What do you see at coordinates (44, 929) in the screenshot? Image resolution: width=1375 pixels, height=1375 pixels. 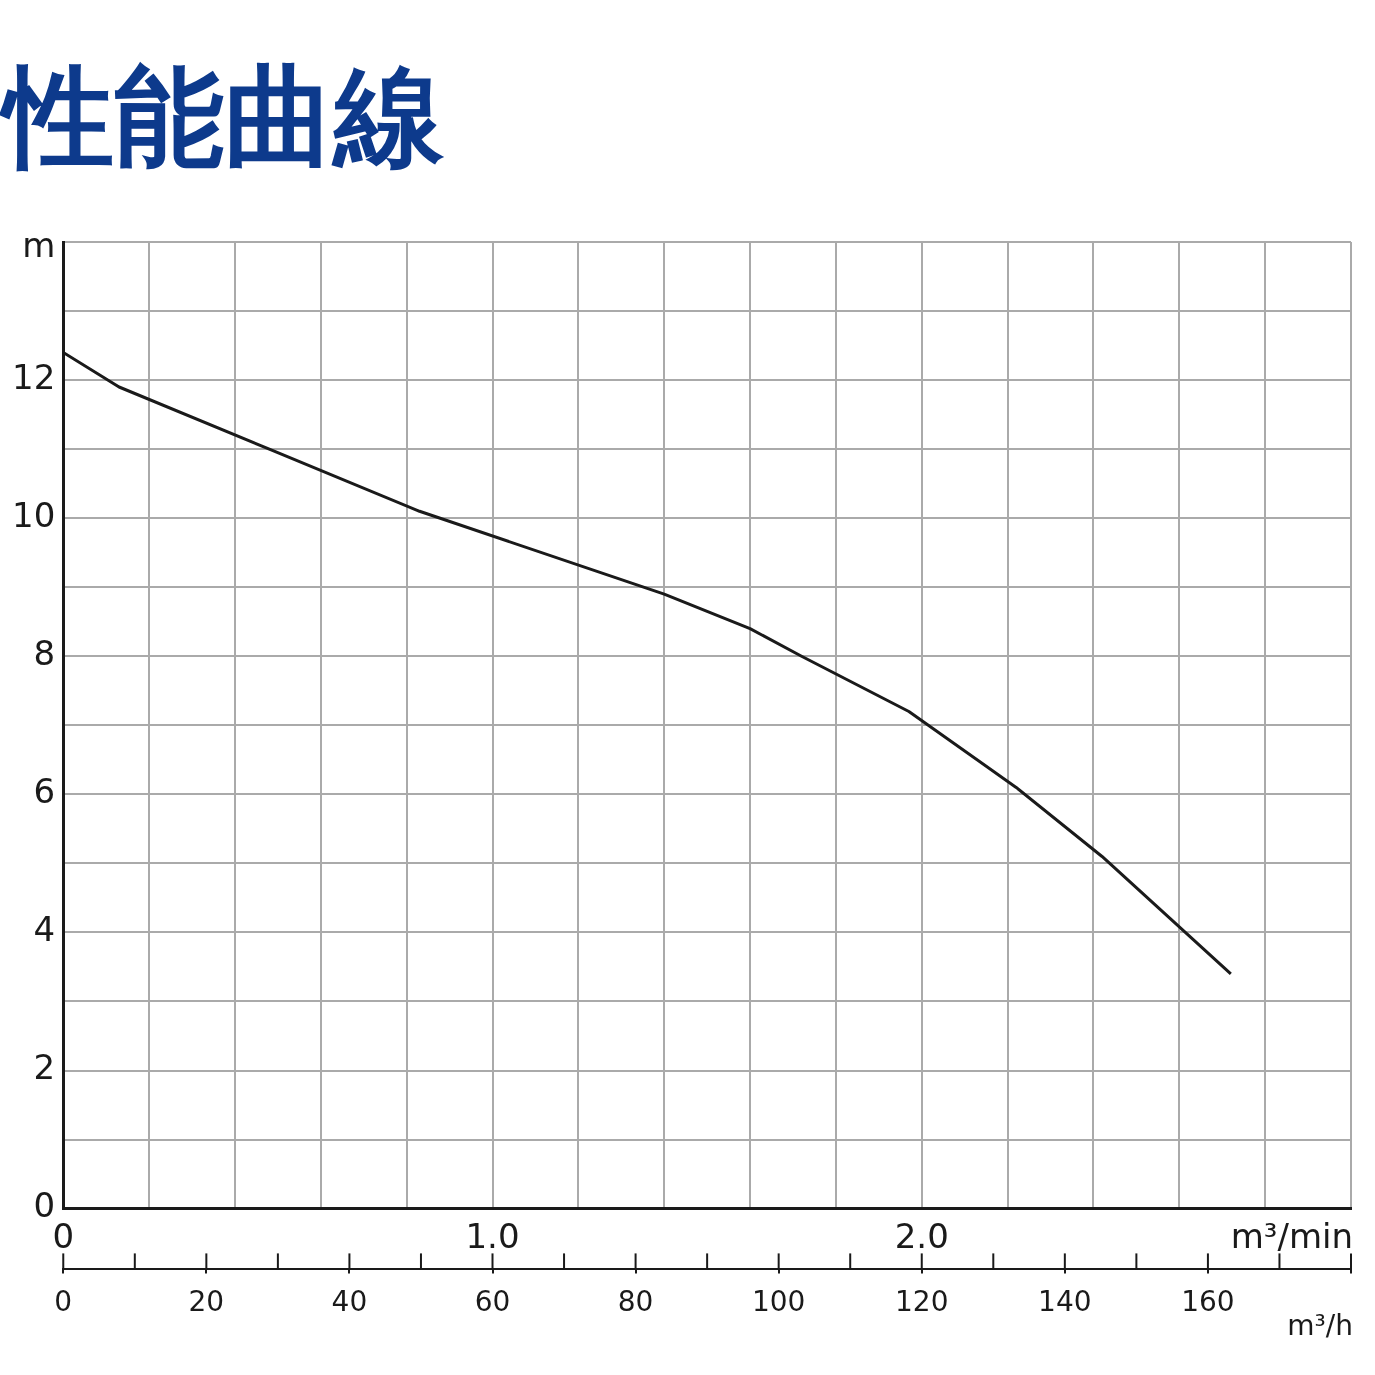 I see `y-tick-label: 4` at bounding box center [44, 929].